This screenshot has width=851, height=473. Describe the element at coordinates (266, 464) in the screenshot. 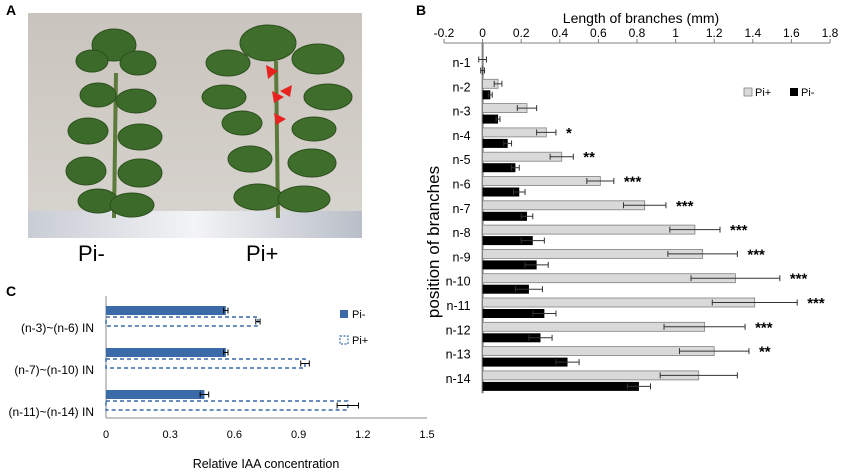

I see `chart-c-xlabel: Relative IAA concentration` at that location.